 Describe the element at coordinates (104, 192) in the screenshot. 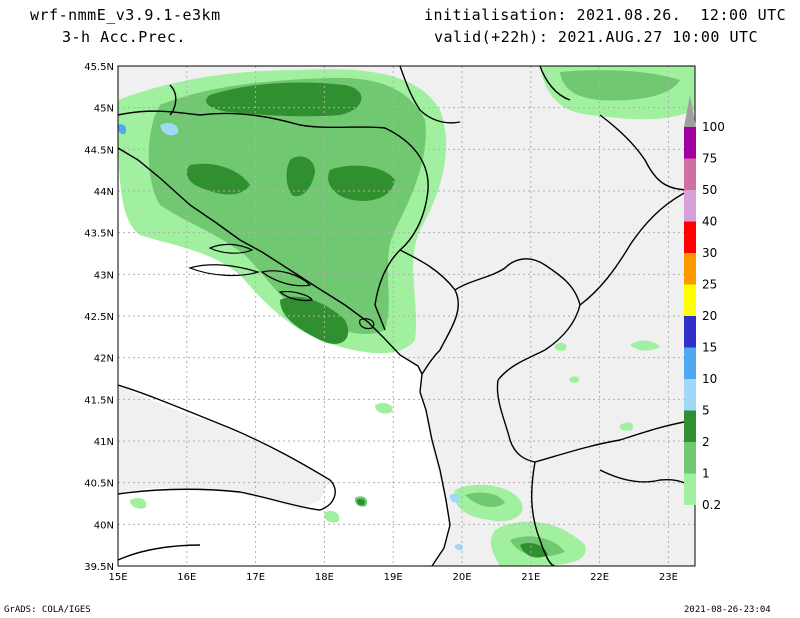

I see `lat-tick-label: 44N` at that location.